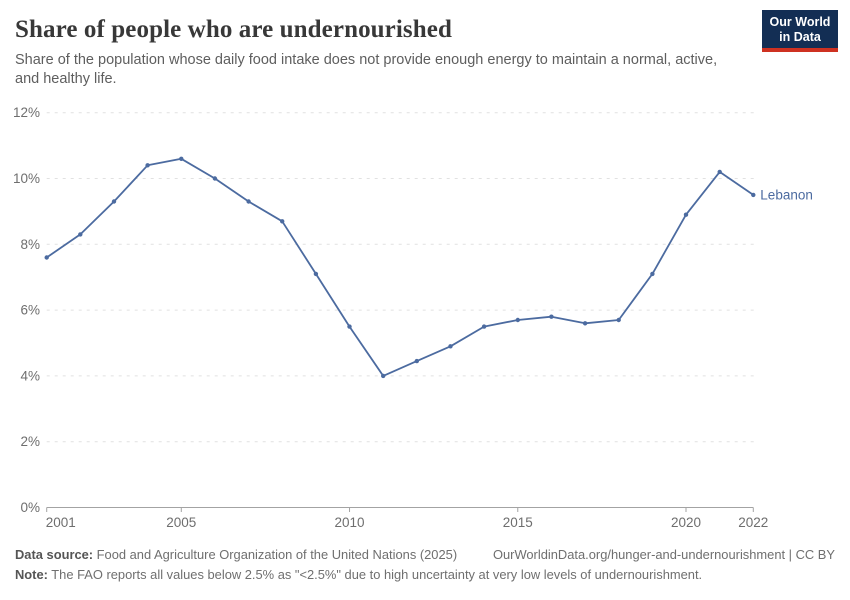  I want to click on y-axis-tick-label: 4%, so click(30, 375).